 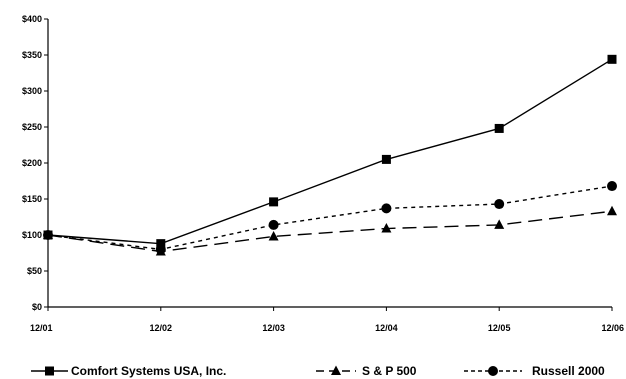 What do you see at coordinates (386, 328) in the screenshot?
I see `x-tick-label: 12/04` at bounding box center [386, 328].